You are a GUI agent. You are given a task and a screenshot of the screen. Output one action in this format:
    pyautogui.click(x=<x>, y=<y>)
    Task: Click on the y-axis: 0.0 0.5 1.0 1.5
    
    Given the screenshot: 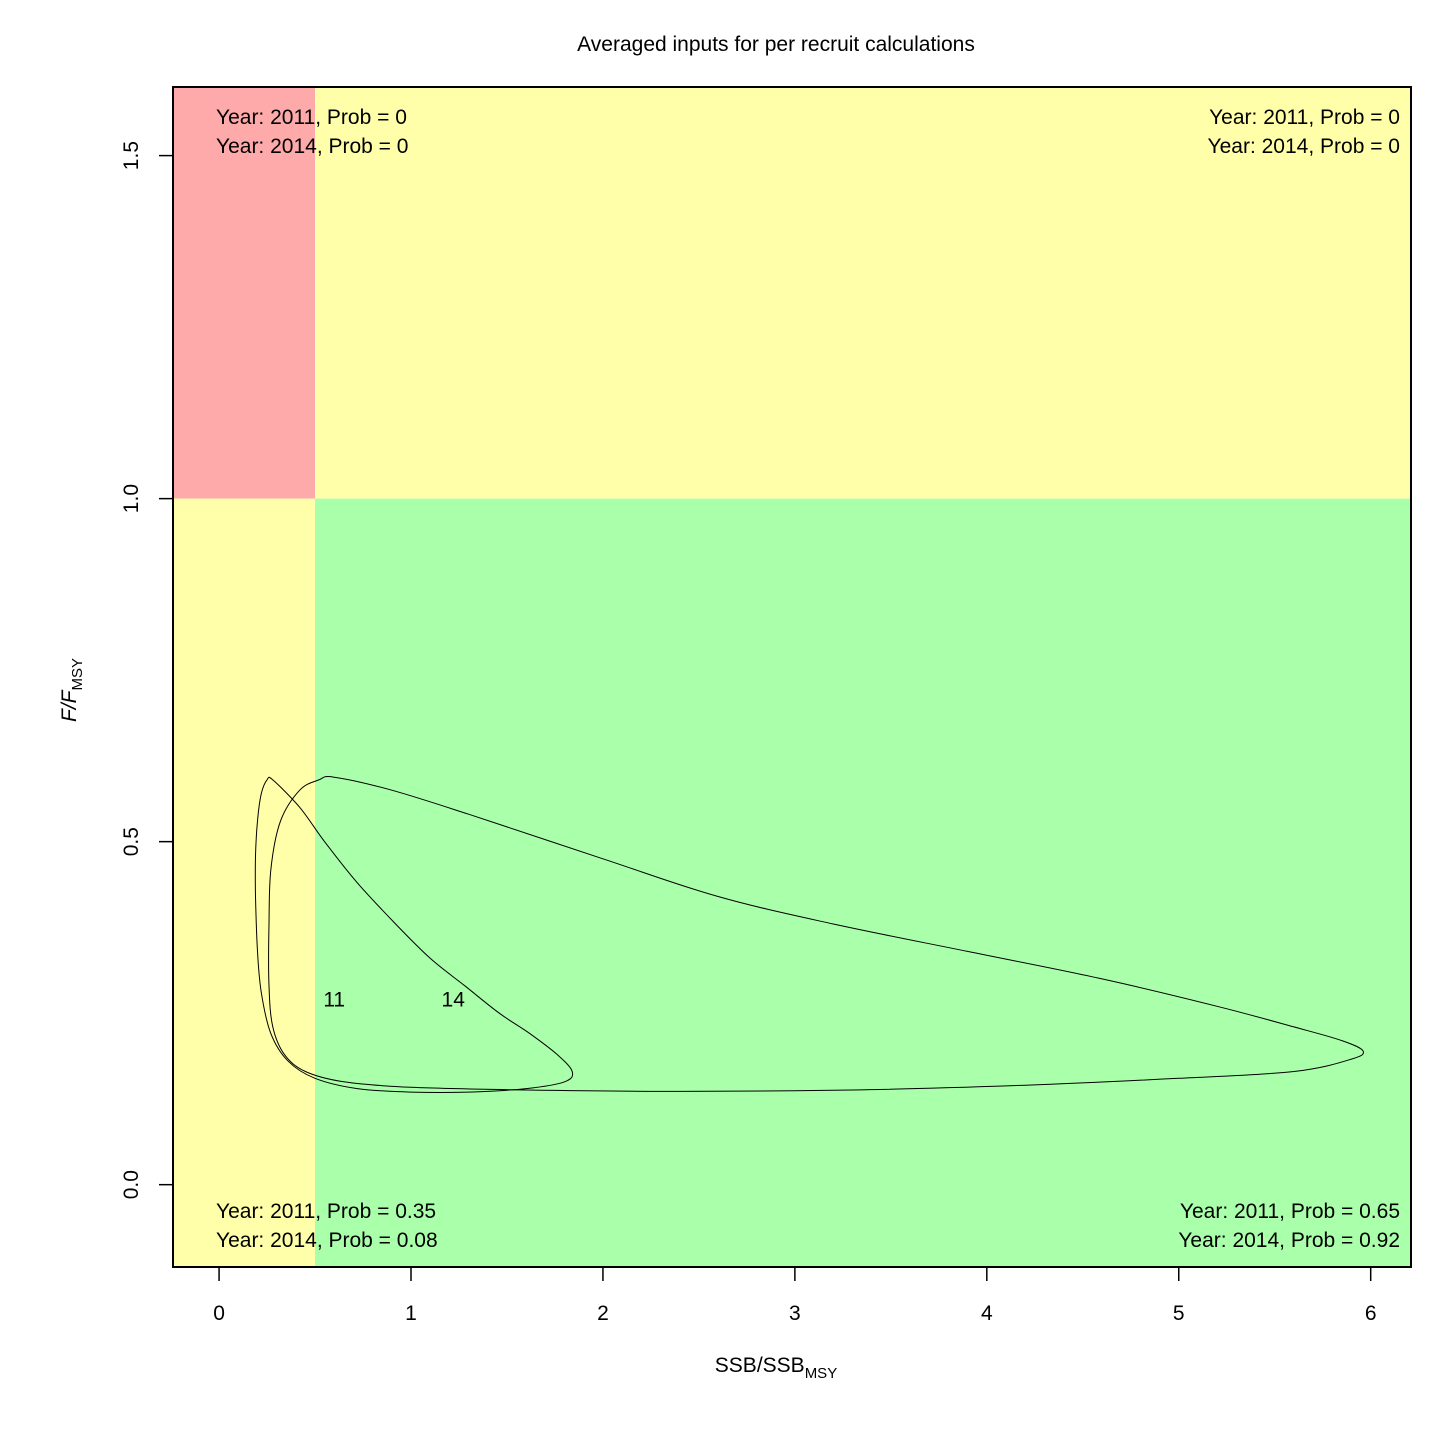 What is the action you would take?
    pyautogui.click(x=147, y=670)
    